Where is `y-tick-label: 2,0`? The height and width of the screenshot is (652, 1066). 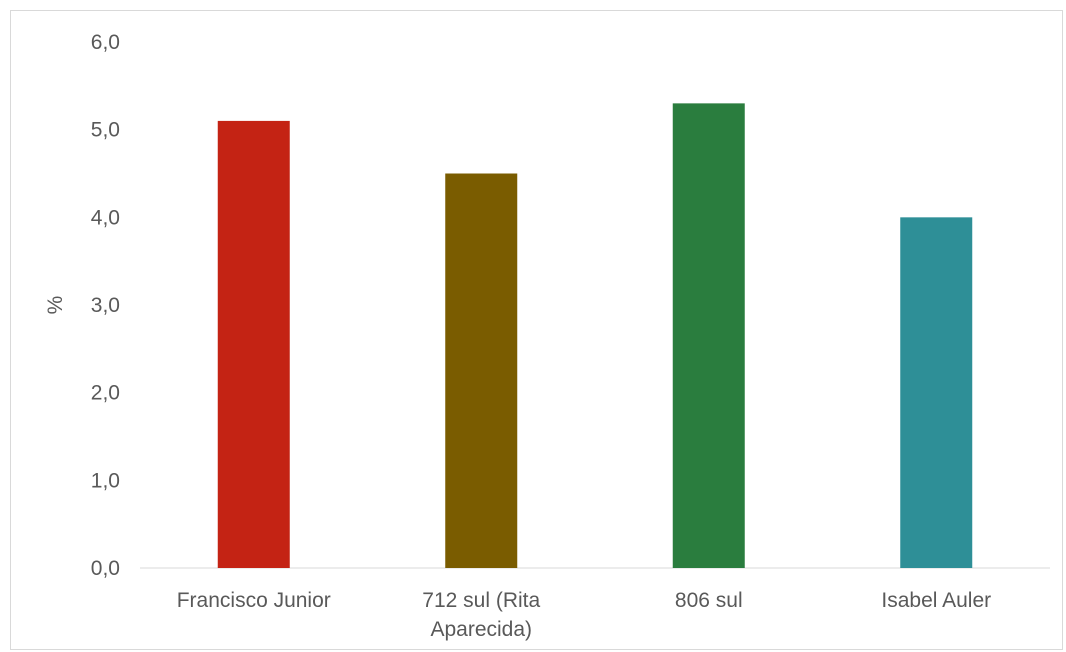 y-tick-label: 2,0 is located at coordinates (105, 393).